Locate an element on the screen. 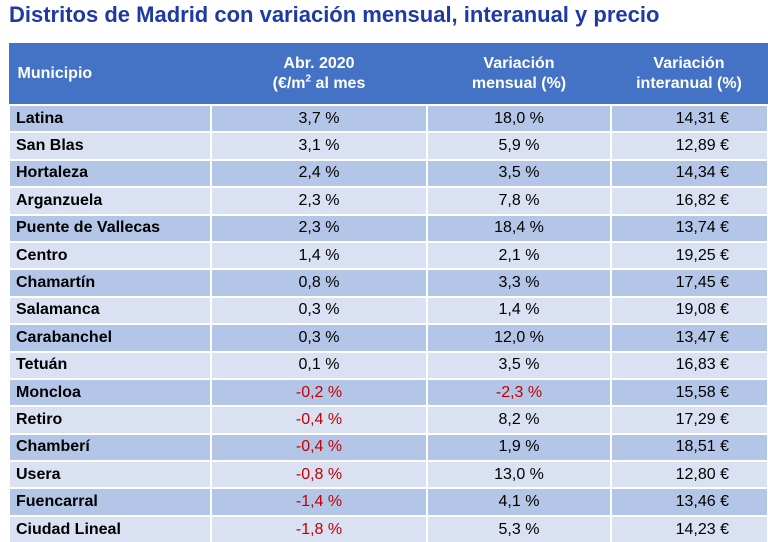 This screenshot has width=768, height=542. cell-abr: -1,4 % is located at coordinates (318, 501).